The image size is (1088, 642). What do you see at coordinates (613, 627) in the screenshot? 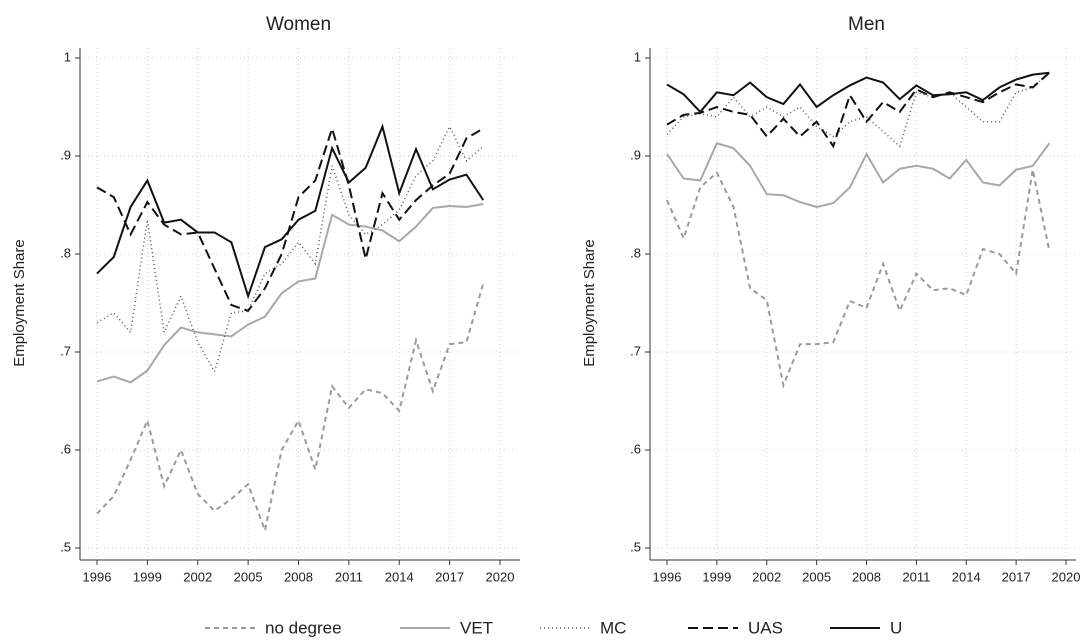
I see `legend-label: MC` at bounding box center [613, 627].